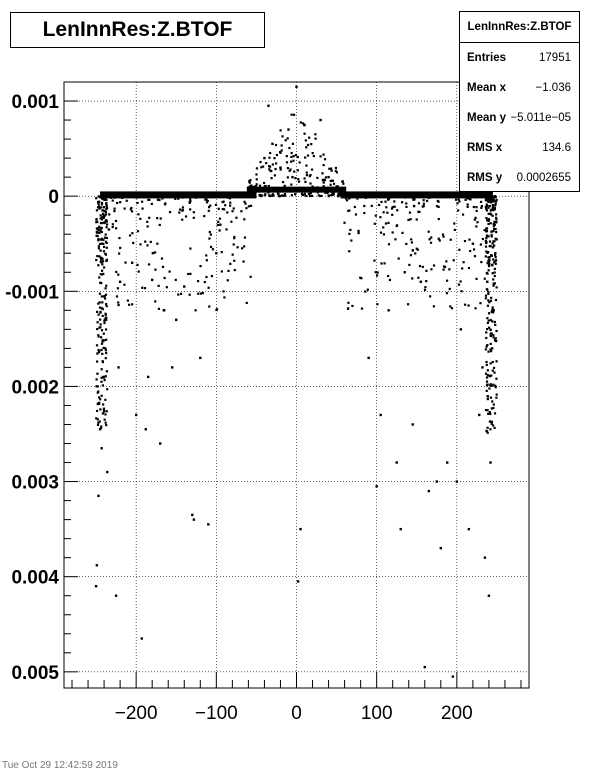  Describe the element at coordinates (178, 195) in the screenshot. I see `zero-band-left` at that location.